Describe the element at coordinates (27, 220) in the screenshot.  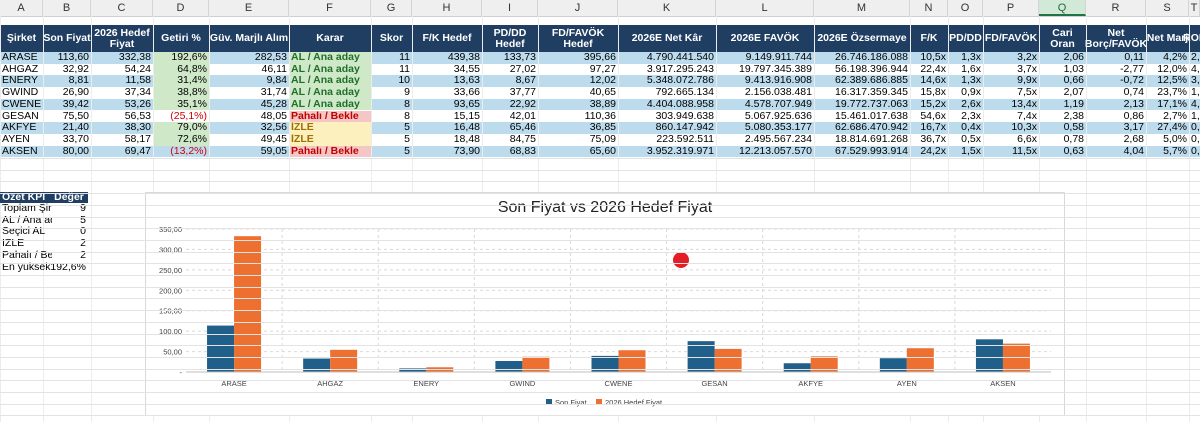
I see `kpi-label: AL / Ana aday` at that location.